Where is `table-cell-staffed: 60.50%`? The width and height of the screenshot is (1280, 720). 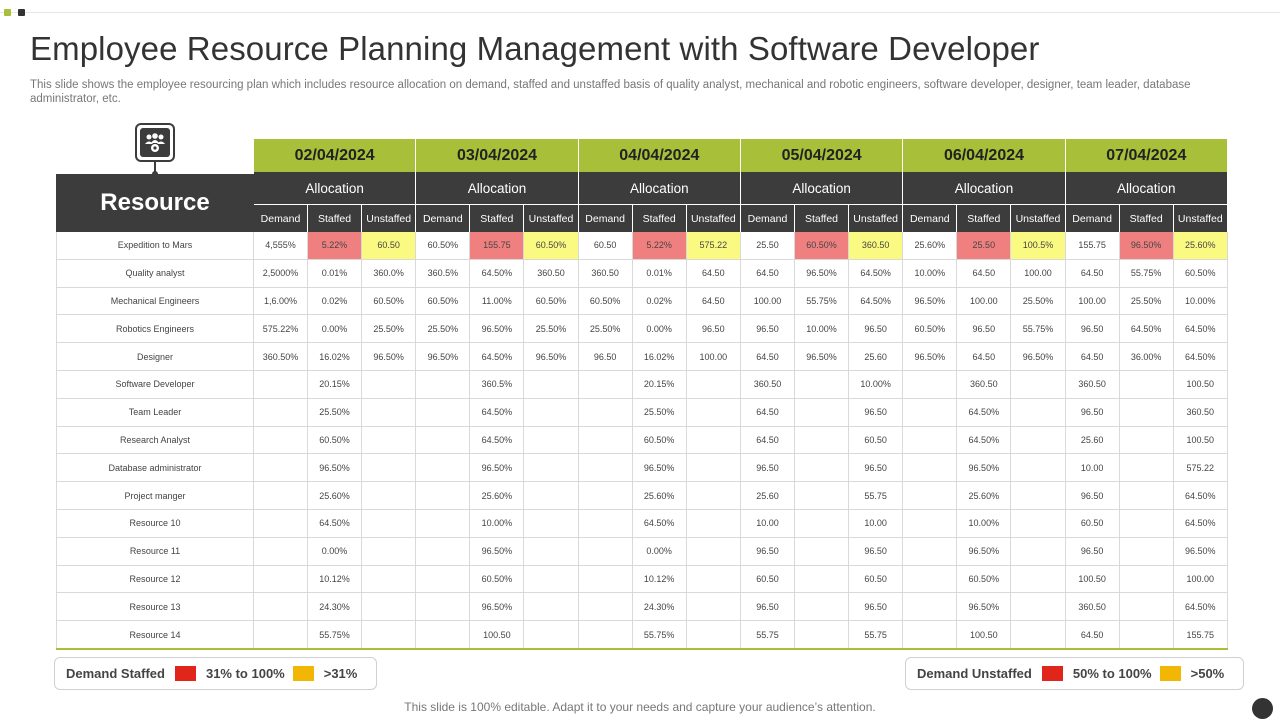 table-cell-staffed: 60.50% is located at coordinates (660, 440).